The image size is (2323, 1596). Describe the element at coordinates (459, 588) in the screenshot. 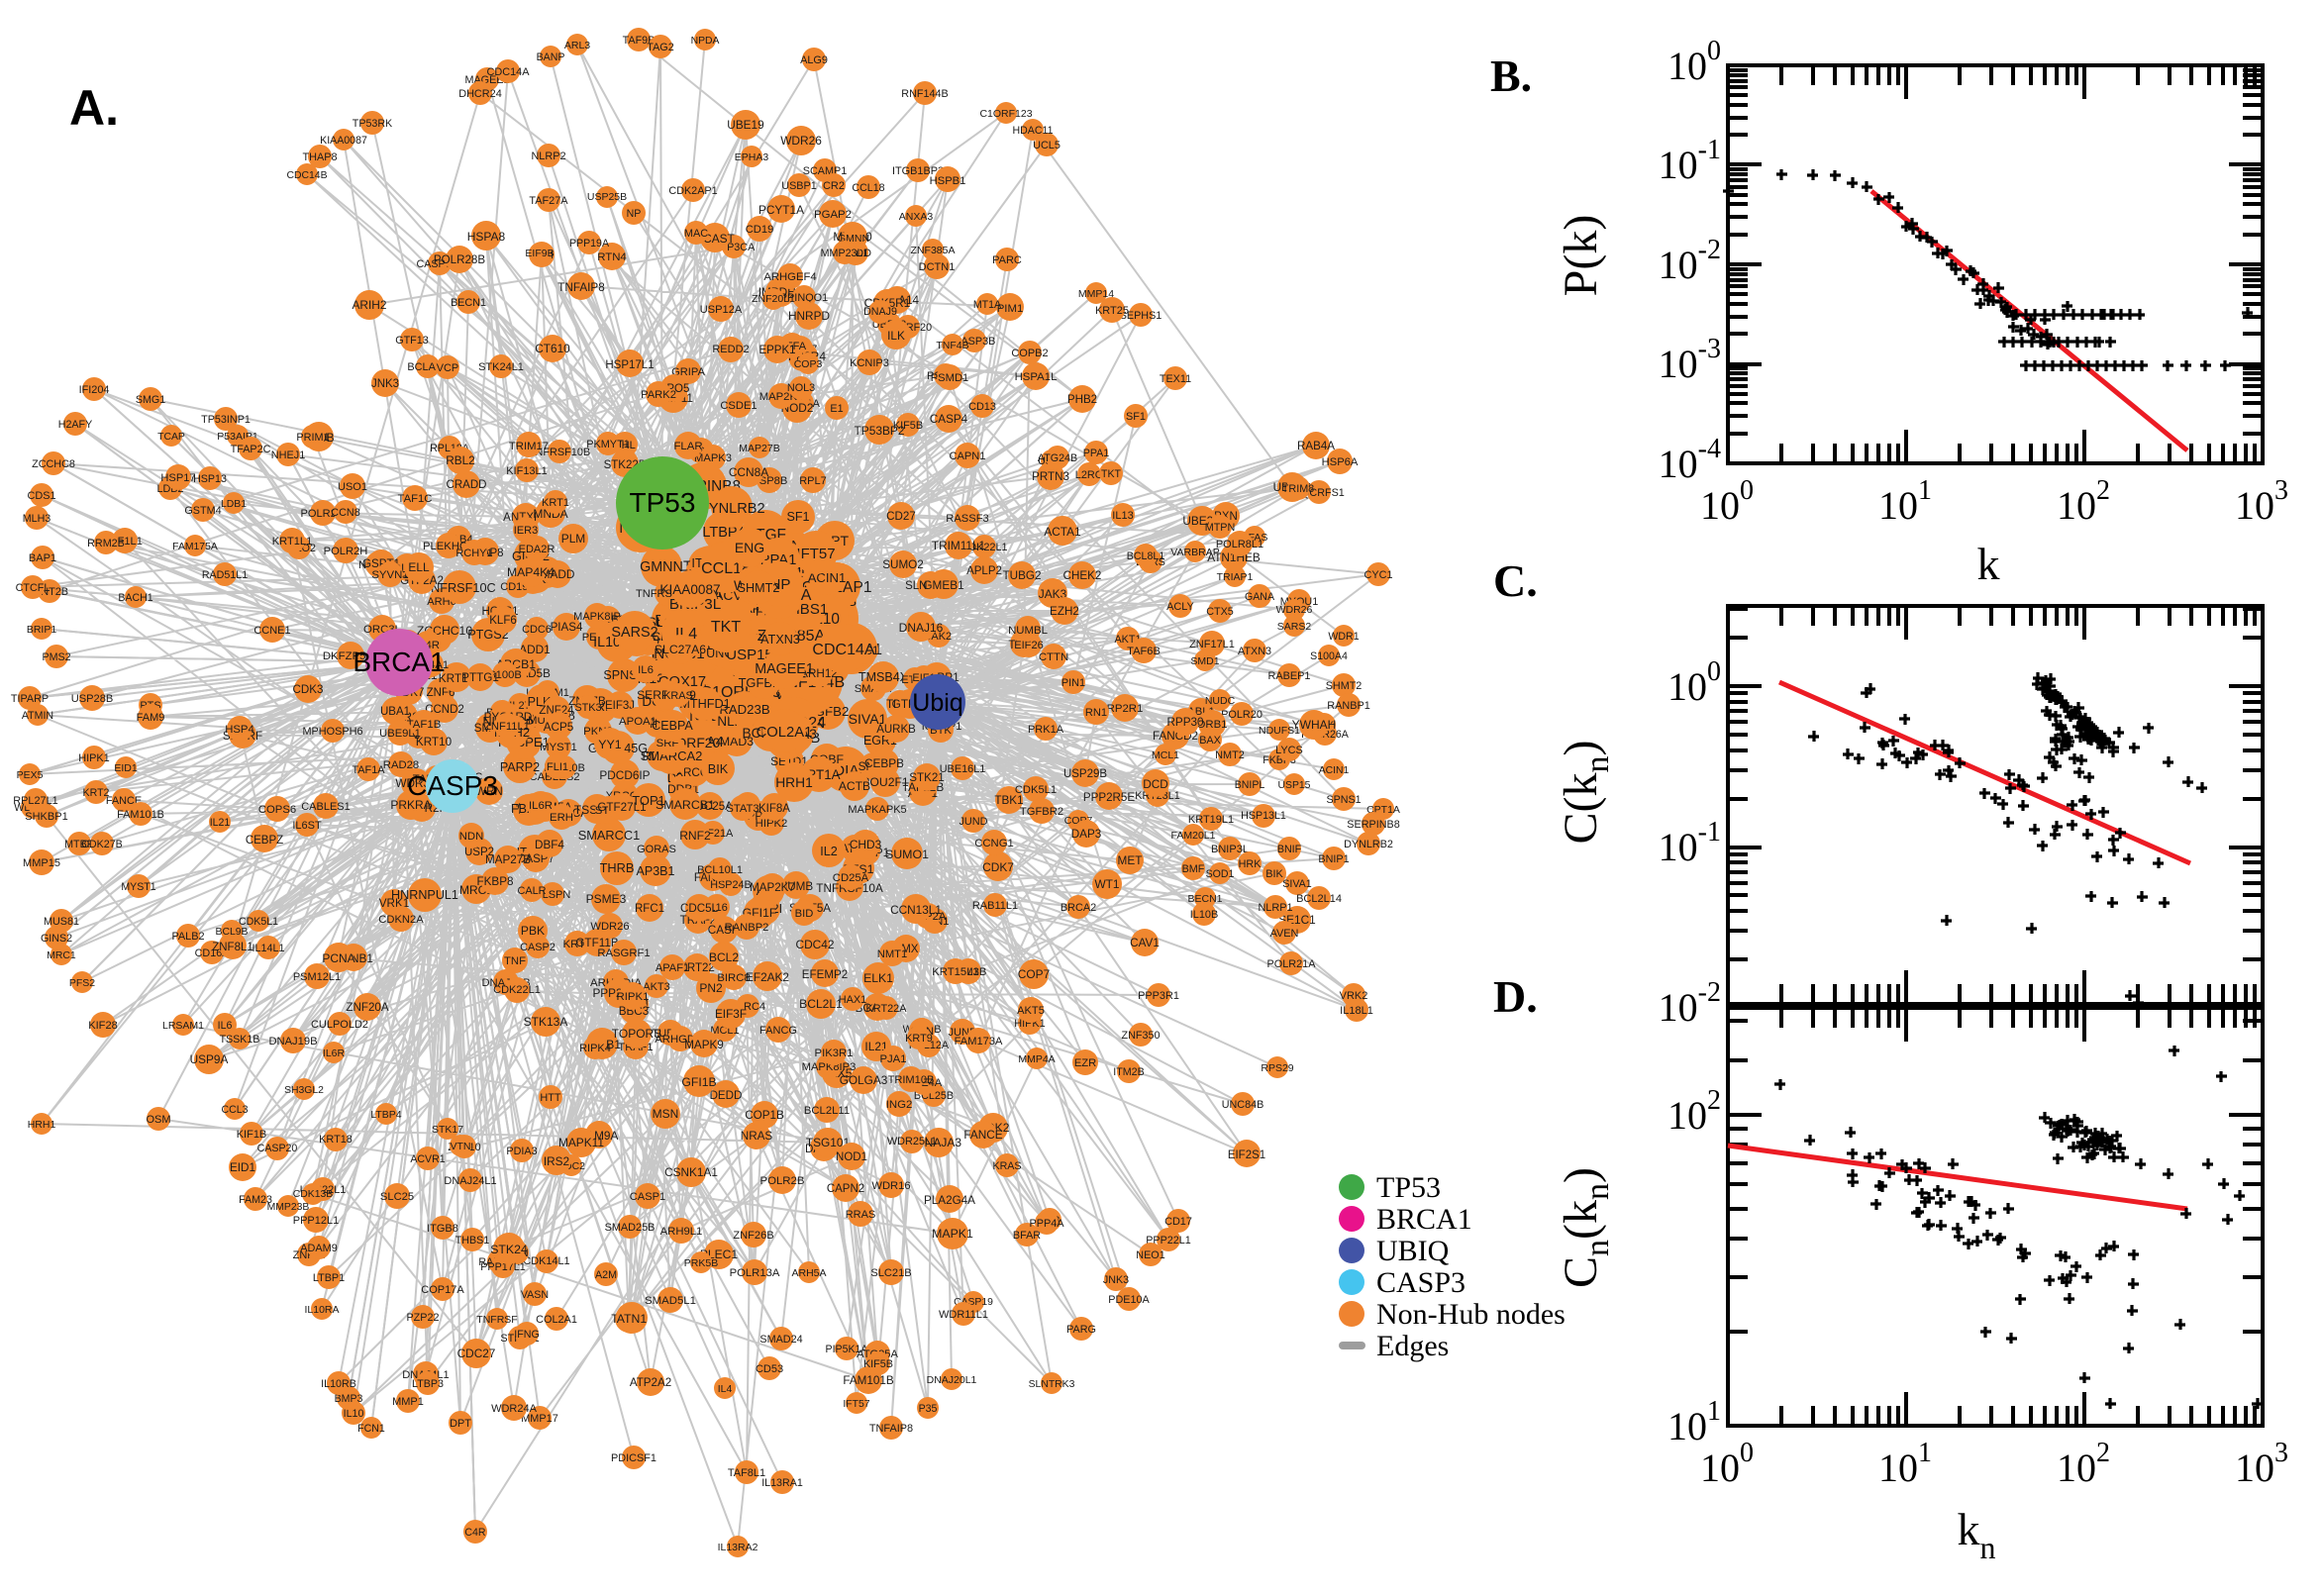

I see `svg-text: TNFRSF10C` at that location.